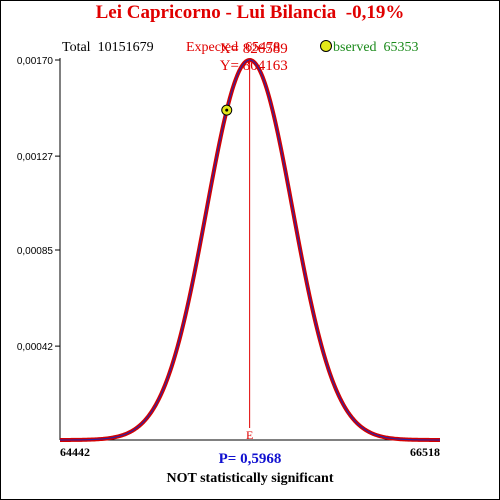 The height and width of the screenshot is (500, 500). What do you see at coordinates (227, 110) in the screenshot?
I see `observed-marker-center` at bounding box center [227, 110].